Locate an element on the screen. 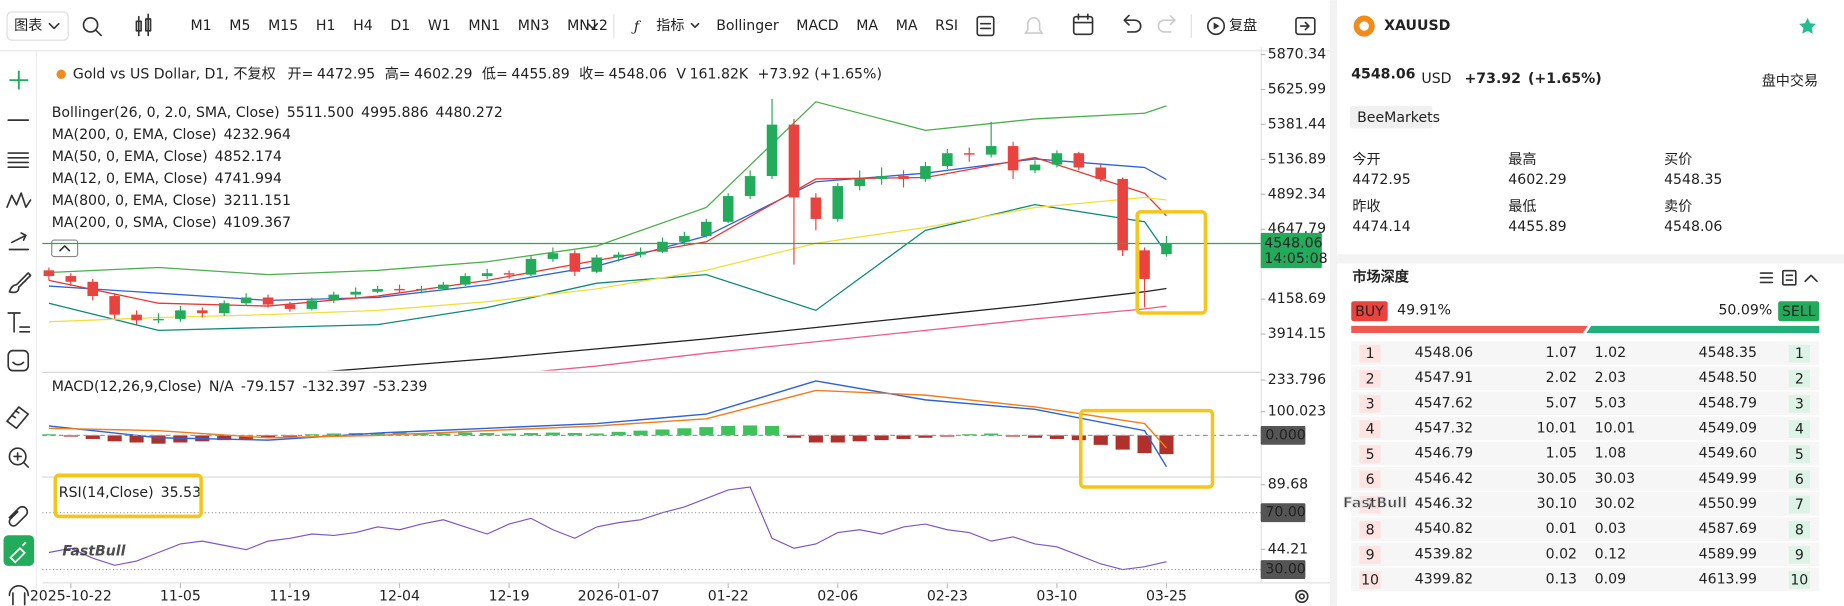 The image size is (1844, 606). indicator-button: Bollinger is located at coordinates (747, 26).